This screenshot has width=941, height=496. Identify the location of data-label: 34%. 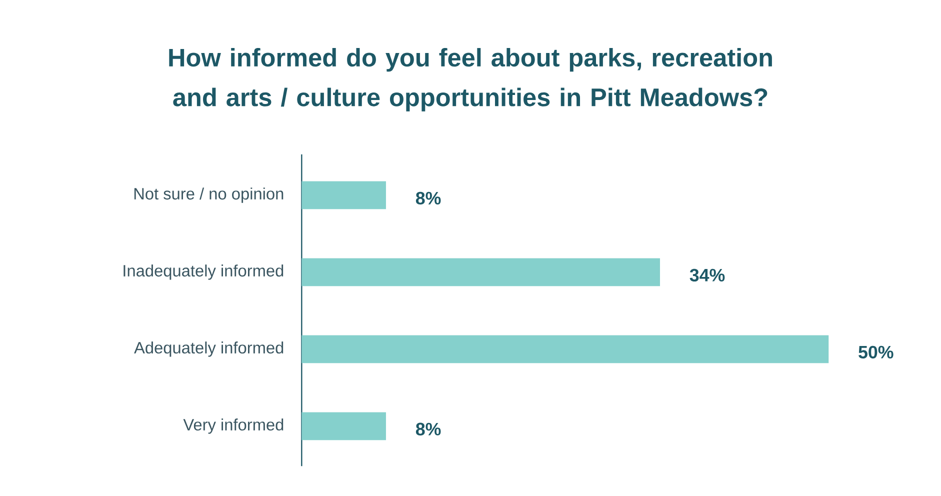
(707, 275).